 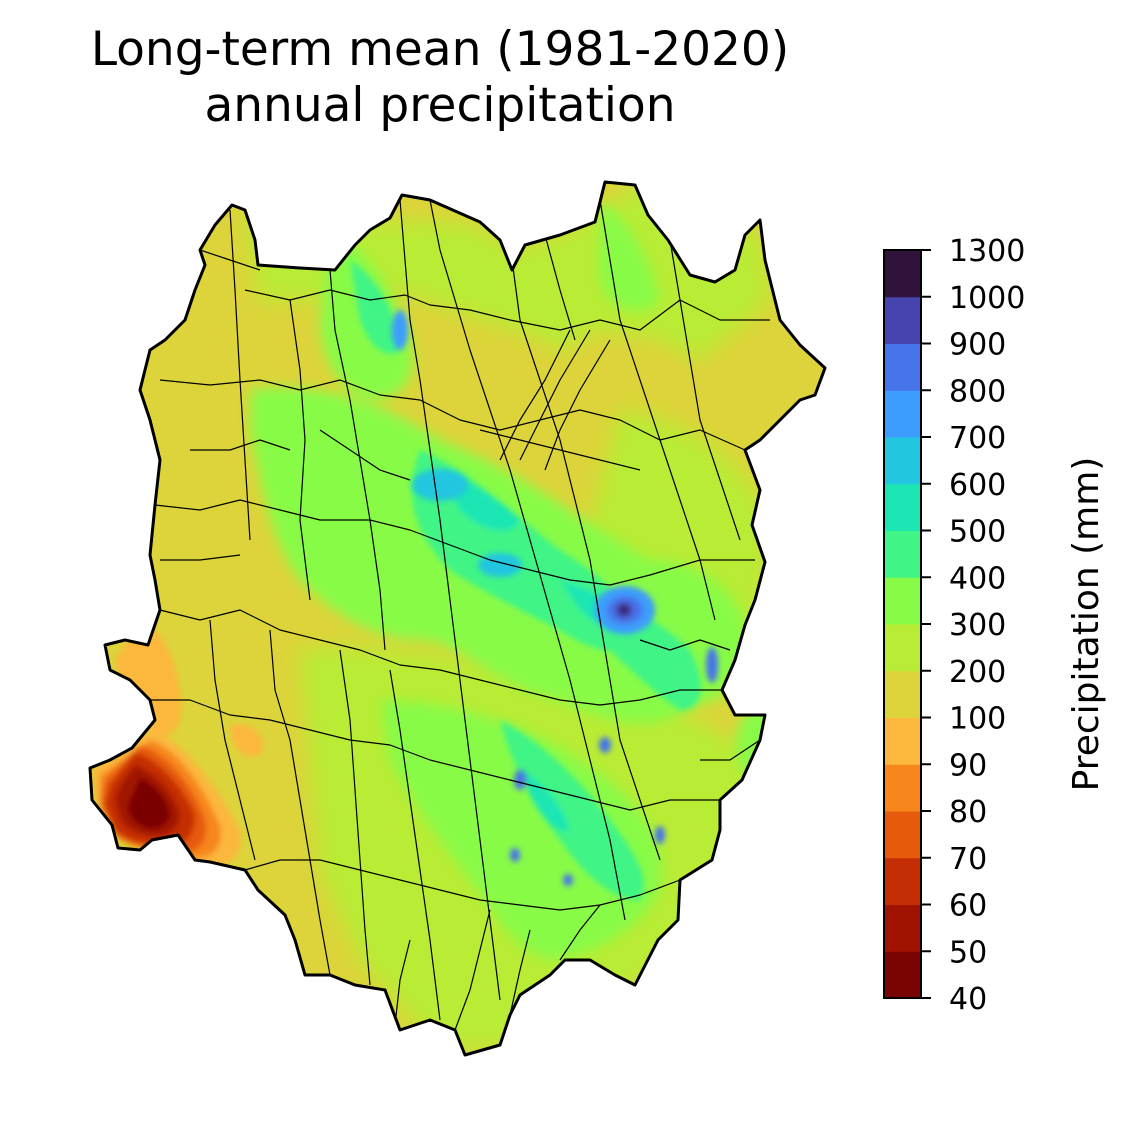 What do you see at coordinates (440, 105) in the screenshot?
I see `map-title-line2: annual precipitation` at bounding box center [440, 105].